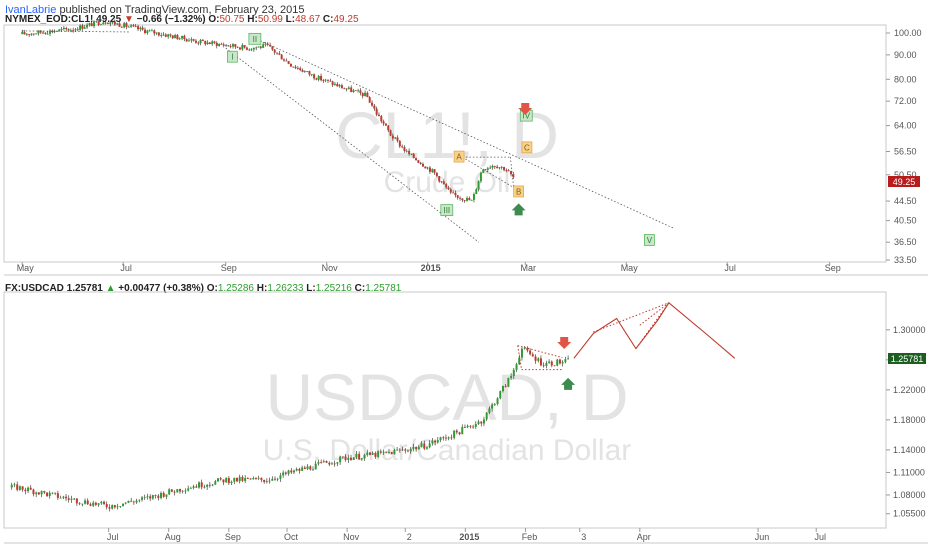 The height and width of the screenshot is (550, 932). I want to click on top-x-tick-label: Sep, so click(229, 268).